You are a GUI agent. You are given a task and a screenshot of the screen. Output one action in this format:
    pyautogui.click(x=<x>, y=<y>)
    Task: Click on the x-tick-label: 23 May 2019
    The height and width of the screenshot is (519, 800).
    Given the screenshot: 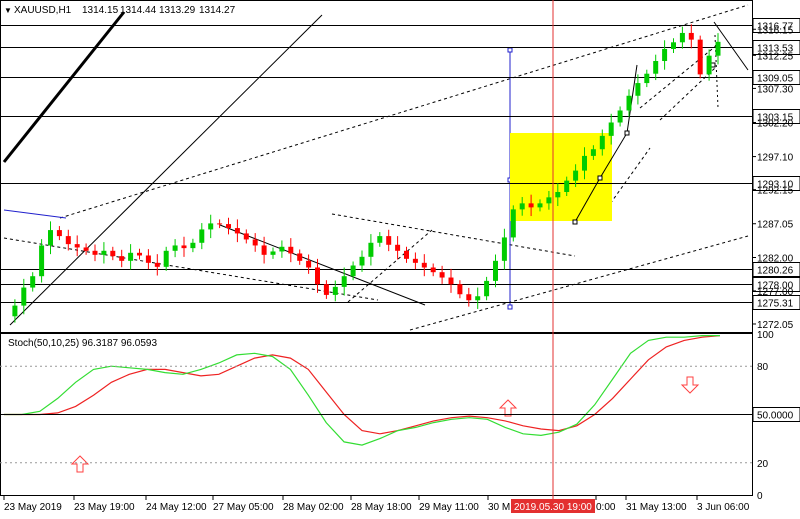 What is the action you would take?
    pyautogui.click(x=33, y=507)
    